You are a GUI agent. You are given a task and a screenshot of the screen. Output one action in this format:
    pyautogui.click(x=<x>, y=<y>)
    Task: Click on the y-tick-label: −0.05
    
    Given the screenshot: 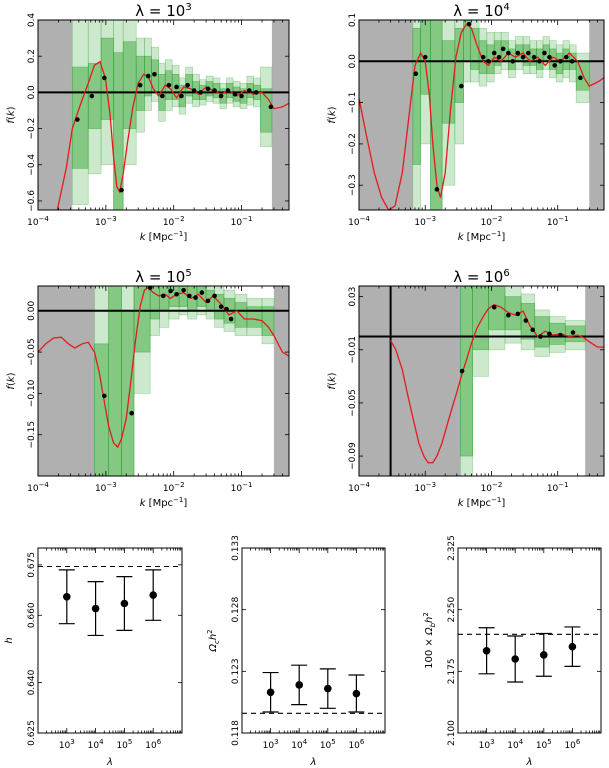 What is the action you would take?
    pyautogui.click(x=353, y=403)
    